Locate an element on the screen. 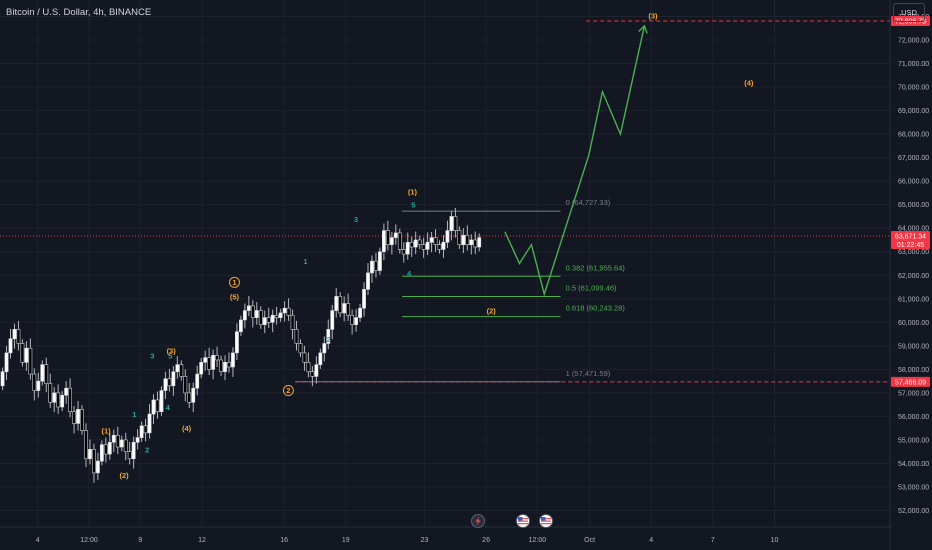 The image size is (932, 550). price-tick-label: 61,000.00 is located at coordinates (913, 299).